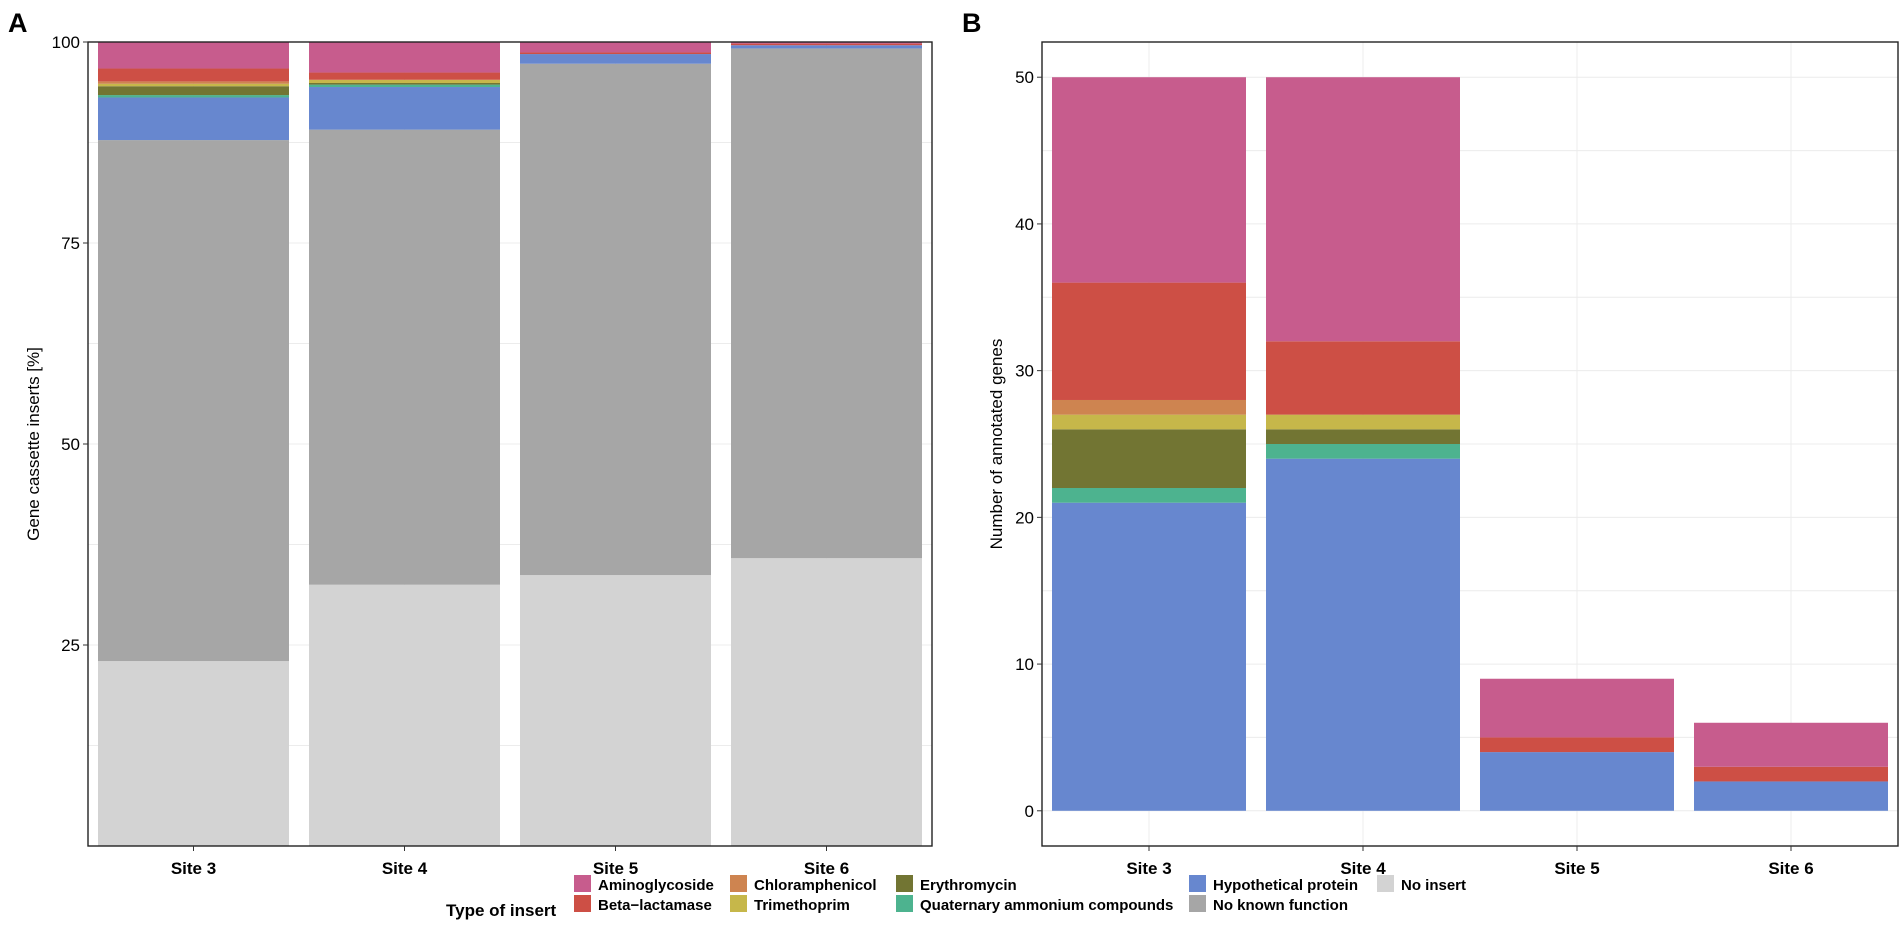 The width and height of the screenshot is (1904, 933). Describe the element at coordinates (1149, 656) in the screenshot. I see `bar-segment-site-3-hypothetical-protein` at that location.